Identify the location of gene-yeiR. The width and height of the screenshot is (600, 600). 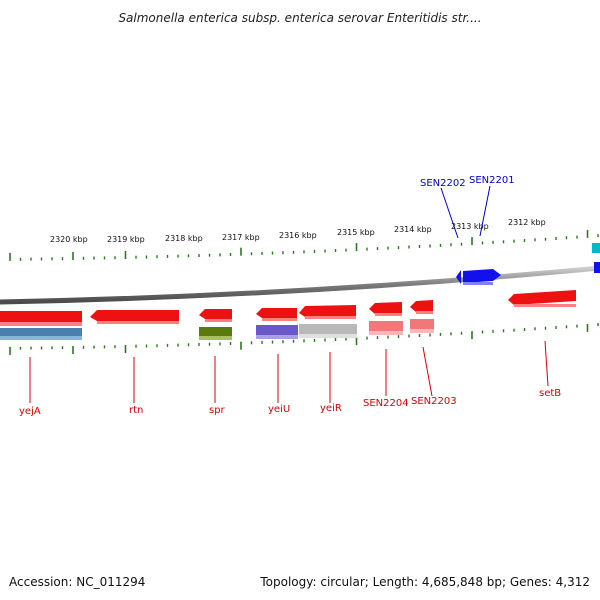
(328, 321).